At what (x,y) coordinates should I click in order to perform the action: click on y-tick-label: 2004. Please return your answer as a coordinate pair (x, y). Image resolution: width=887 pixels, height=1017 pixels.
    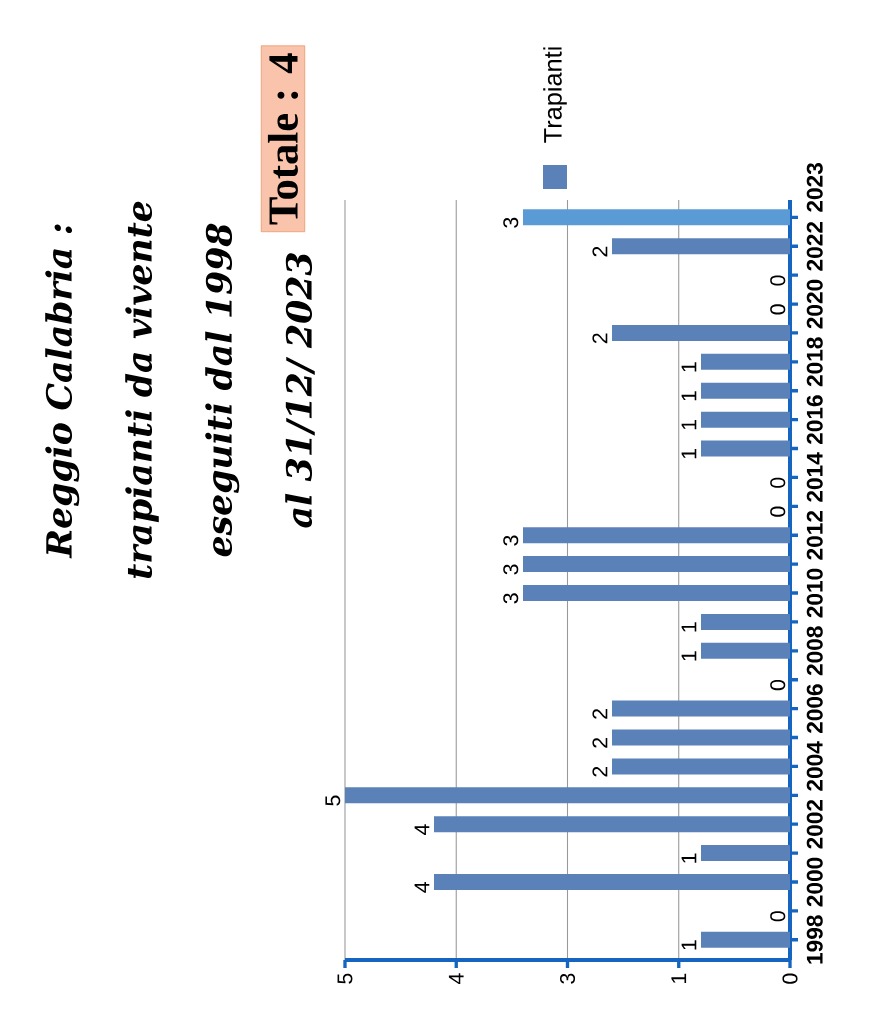
    Looking at the image, I should click on (814, 766).